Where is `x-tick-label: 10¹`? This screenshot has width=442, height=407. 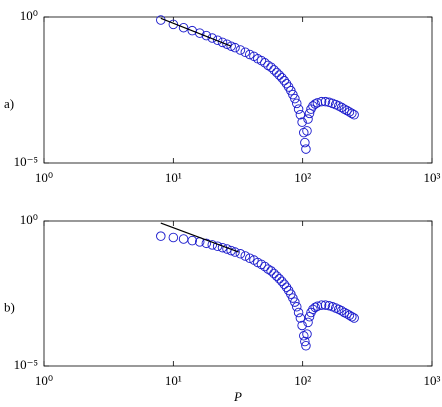 x-tick-label: 10¹ is located at coordinates (173, 380).